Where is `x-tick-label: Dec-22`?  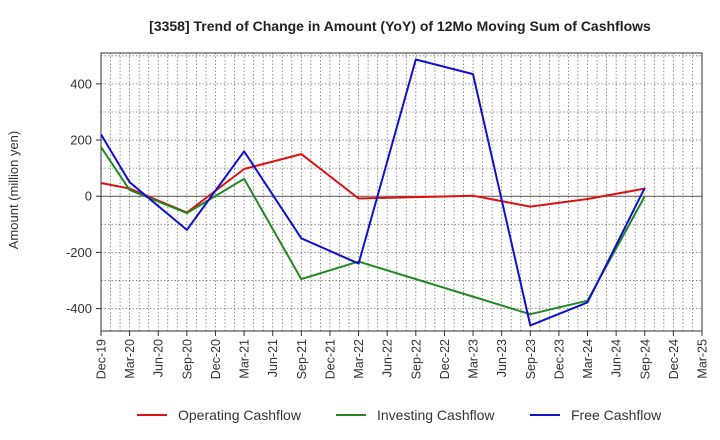
x-tick-label: Dec-22 is located at coordinates (445, 359).